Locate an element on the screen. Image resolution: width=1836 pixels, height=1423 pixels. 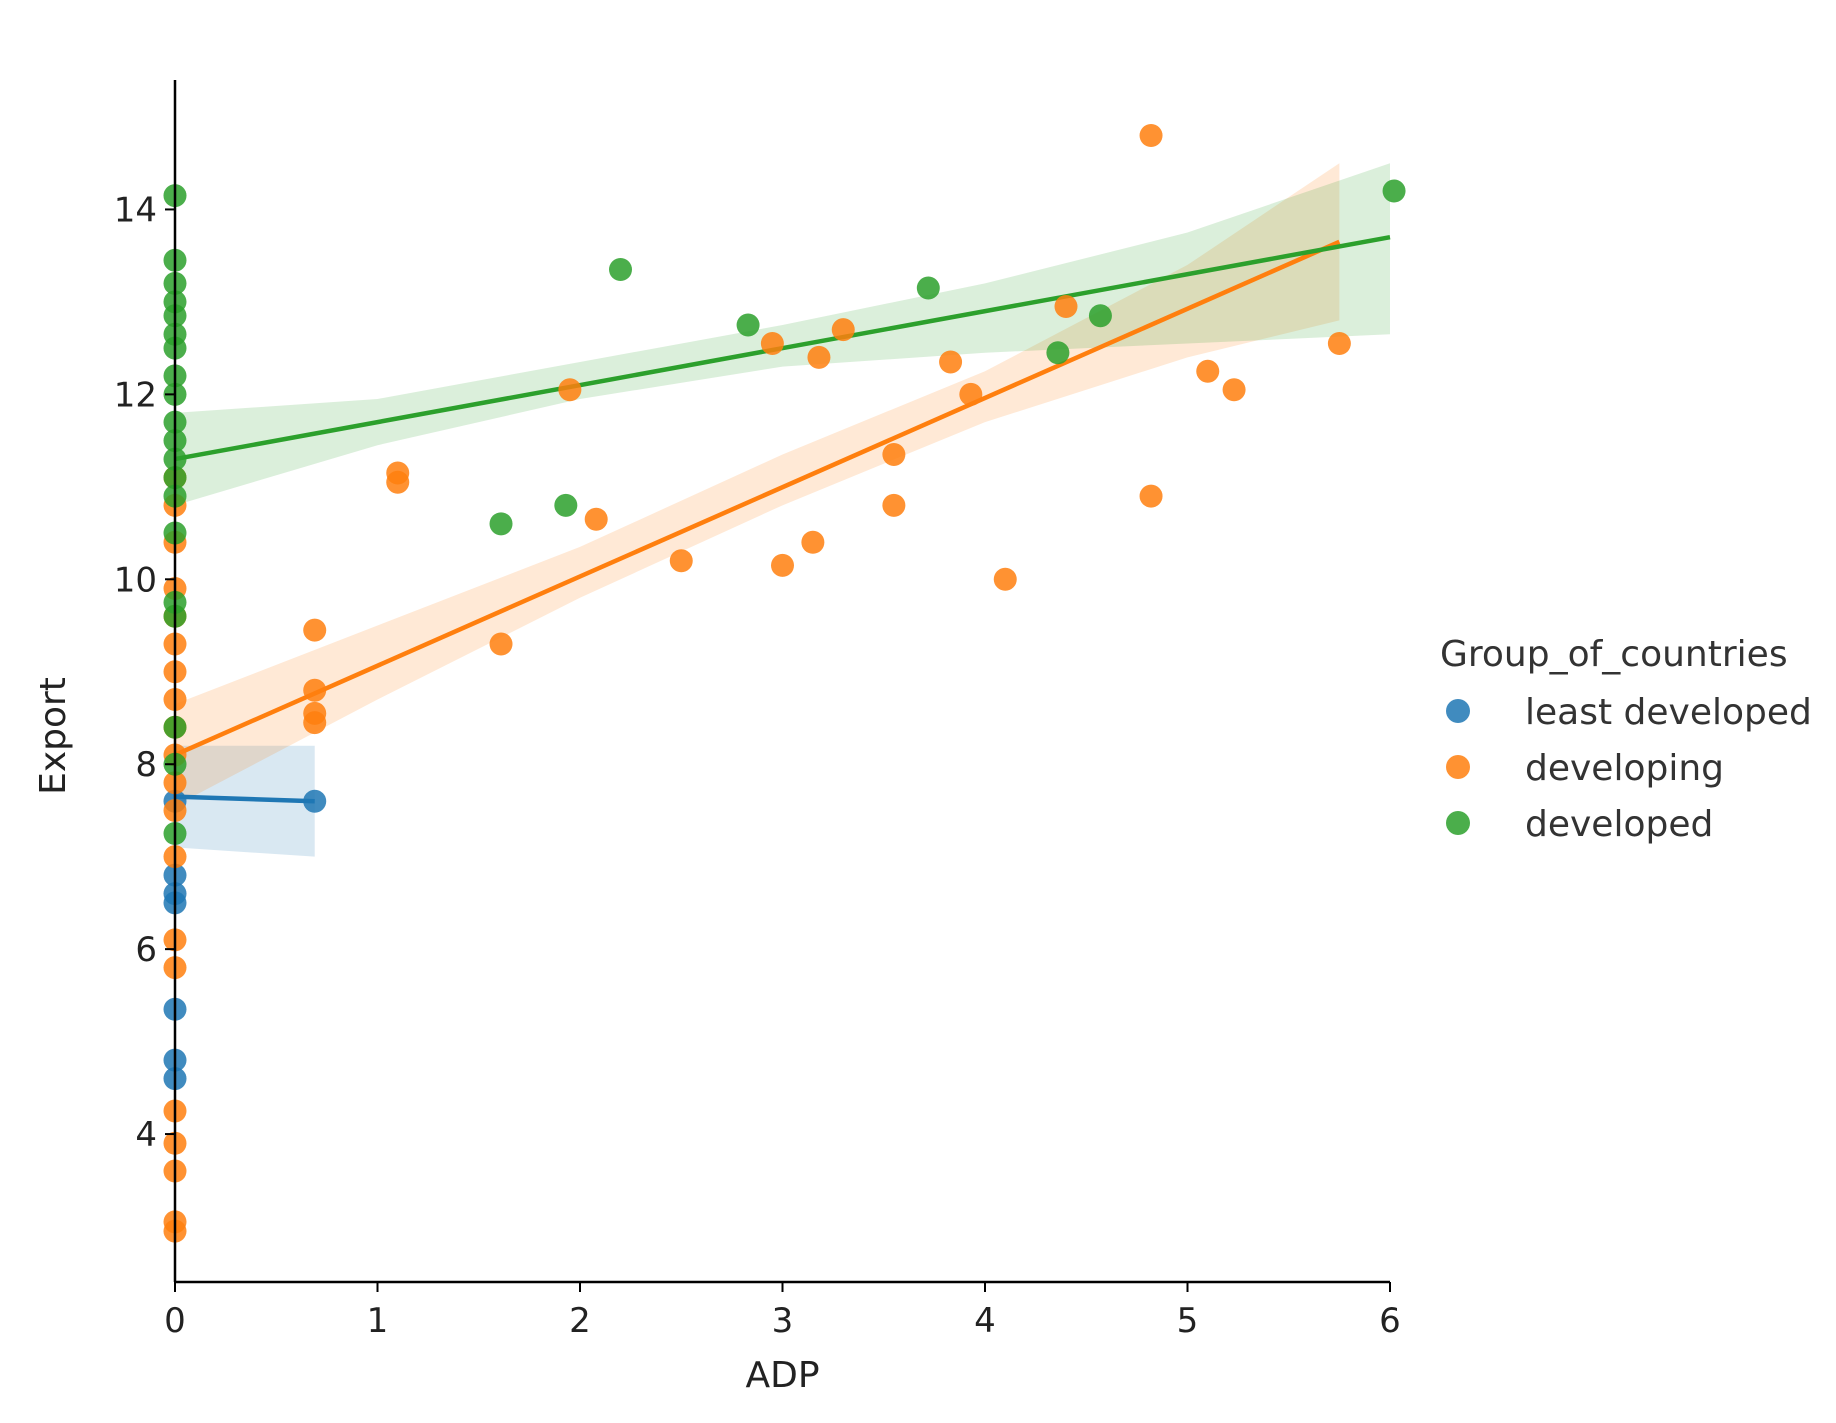
legend-items: least developed developing developed is located at coordinates (1629, 768).